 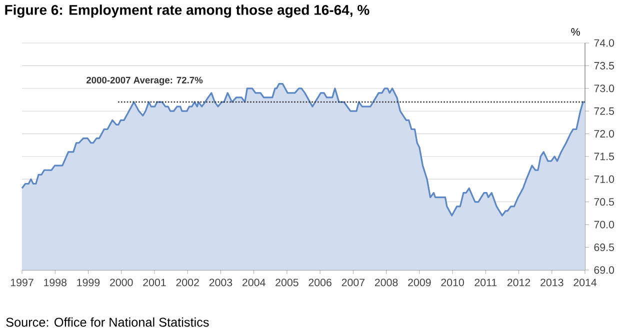 What do you see at coordinates (552, 282) in the screenshot?
I see `x-tick-label: 2013` at bounding box center [552, 282].